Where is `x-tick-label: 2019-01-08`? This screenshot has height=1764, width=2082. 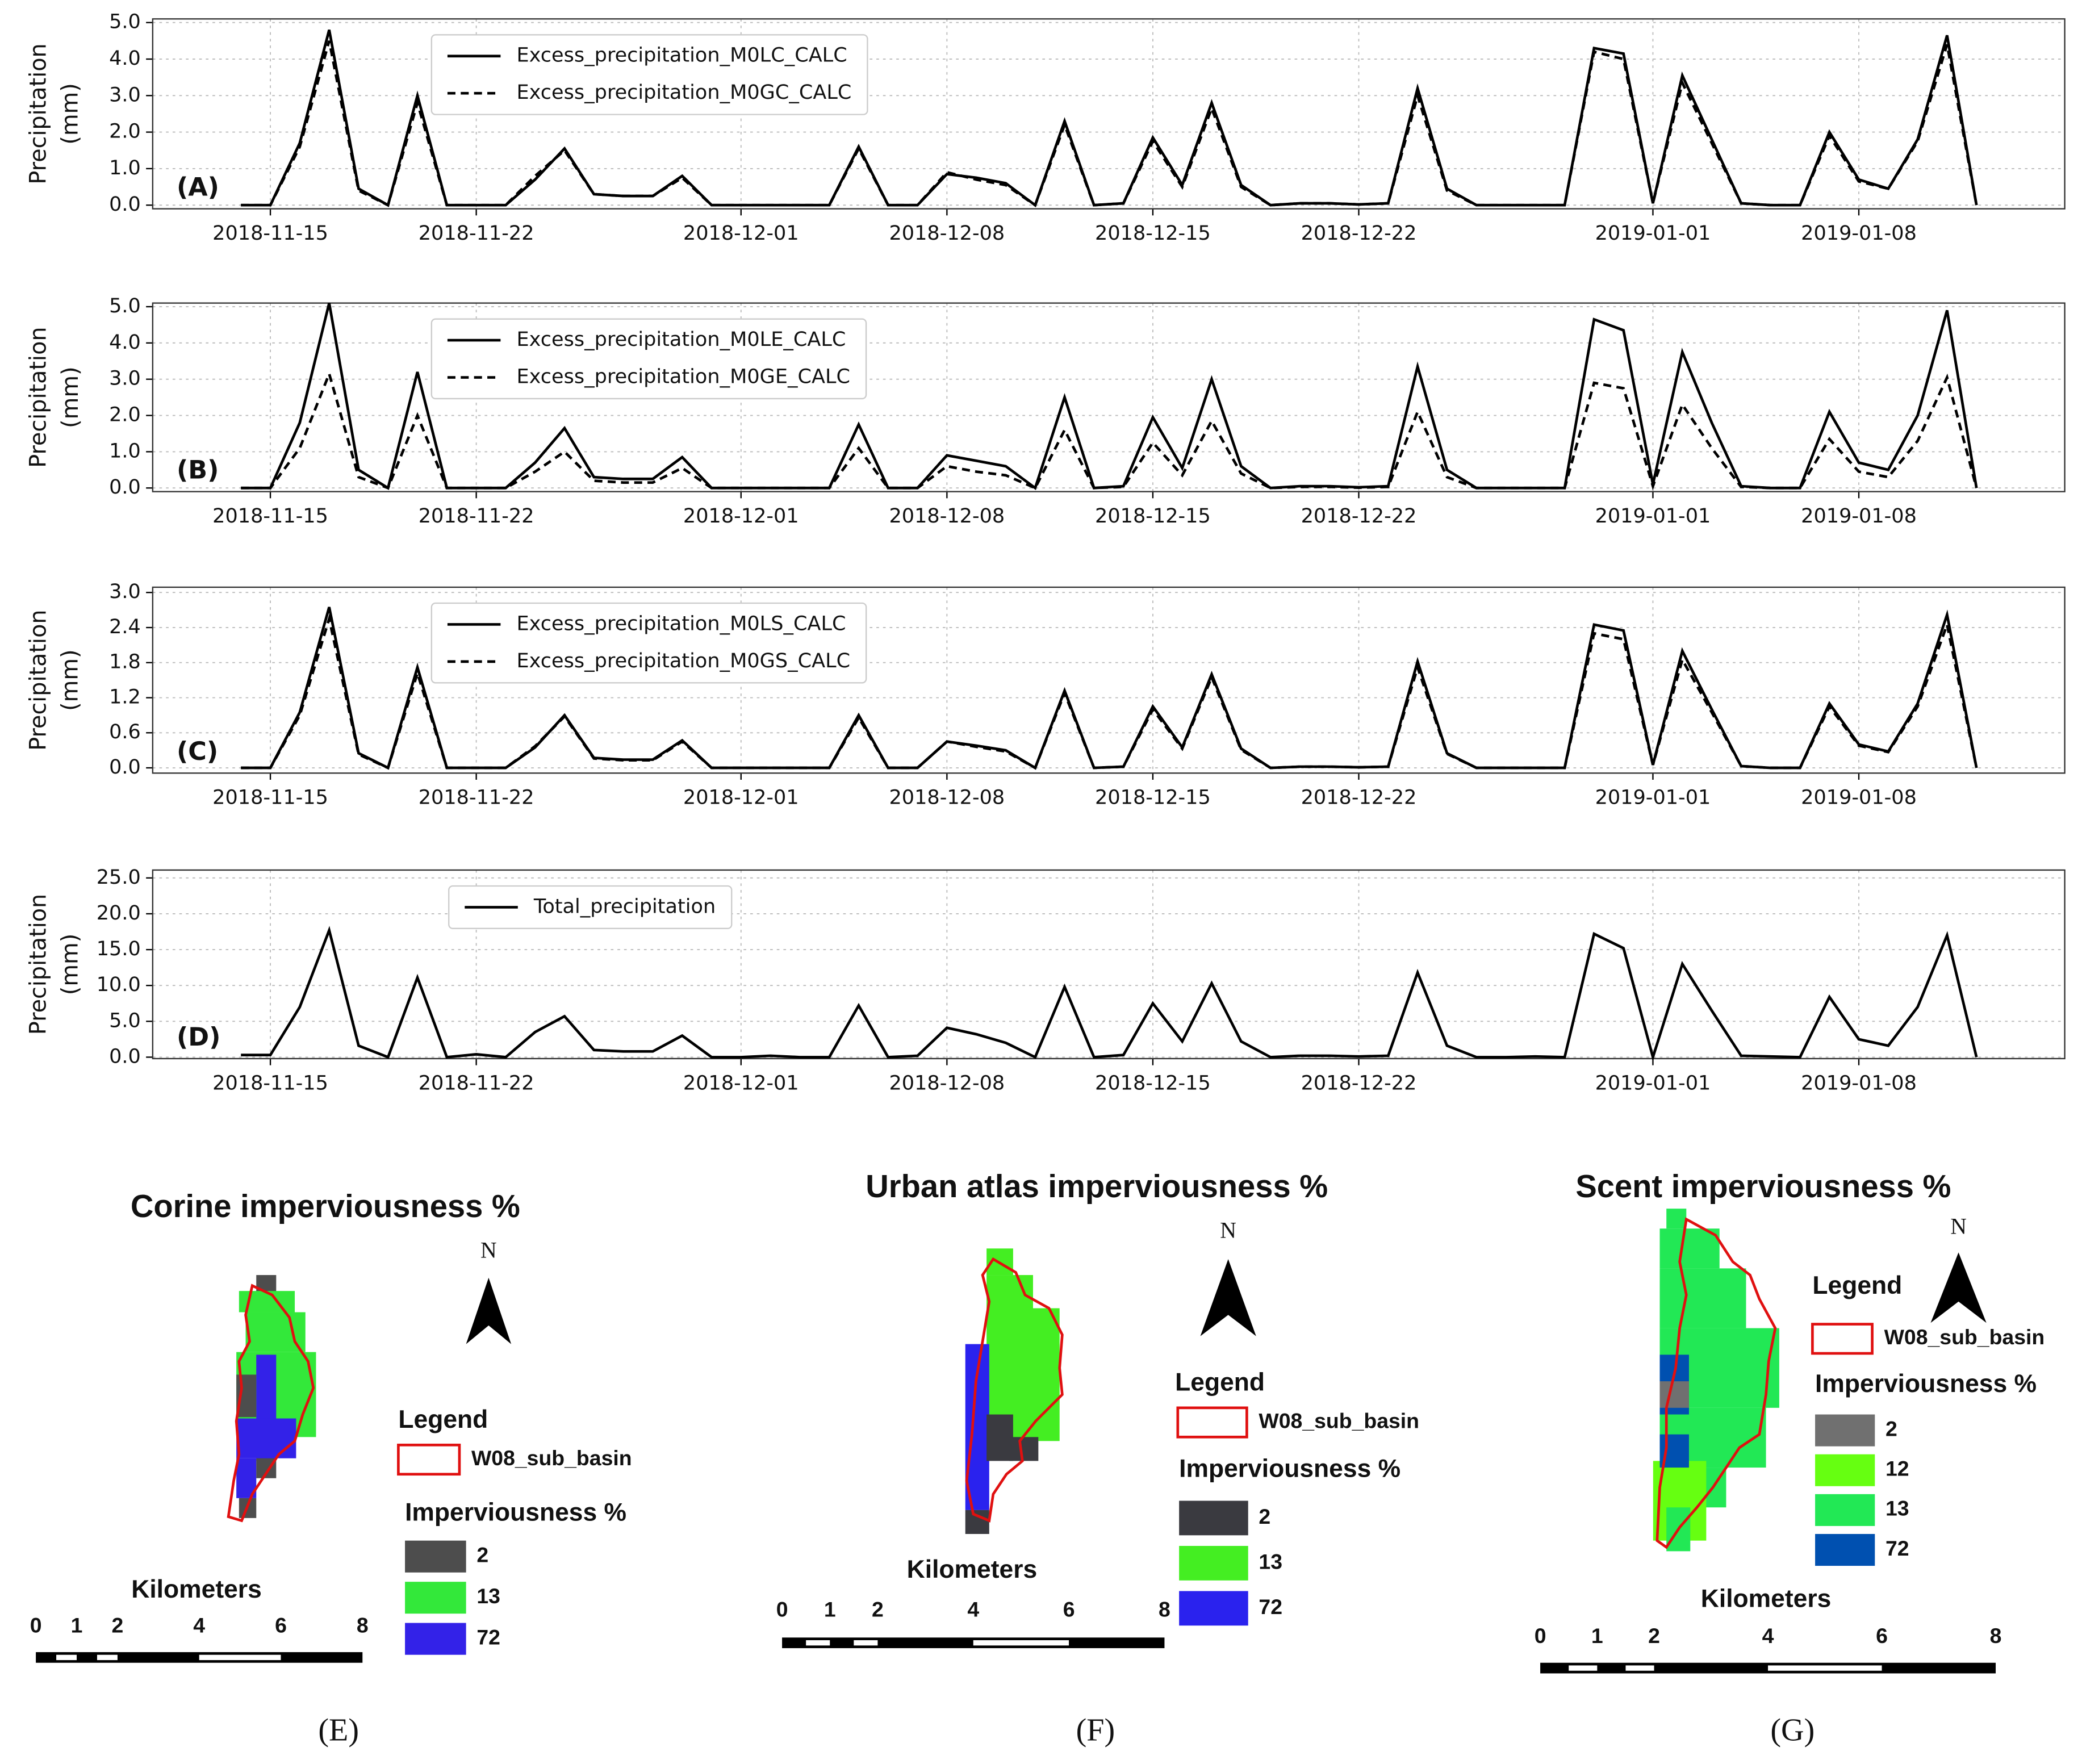 x-tick-label: 2019-01-08 is located at coordinates (1859, 516).